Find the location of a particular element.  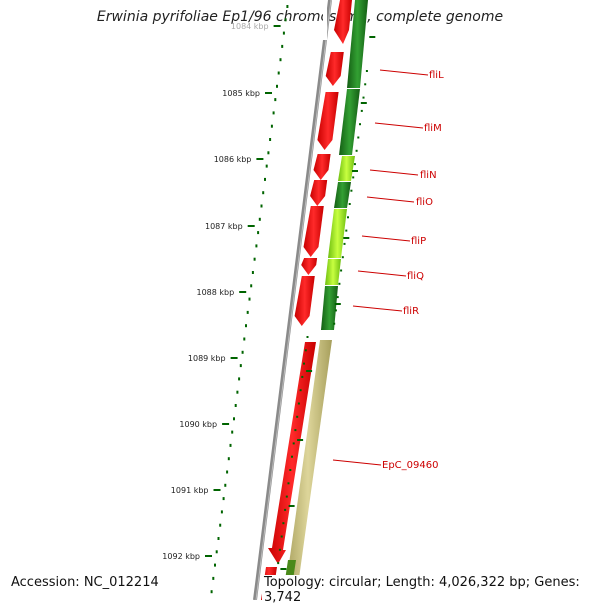

cds-band-fliq is located at coordinates (333, 272).